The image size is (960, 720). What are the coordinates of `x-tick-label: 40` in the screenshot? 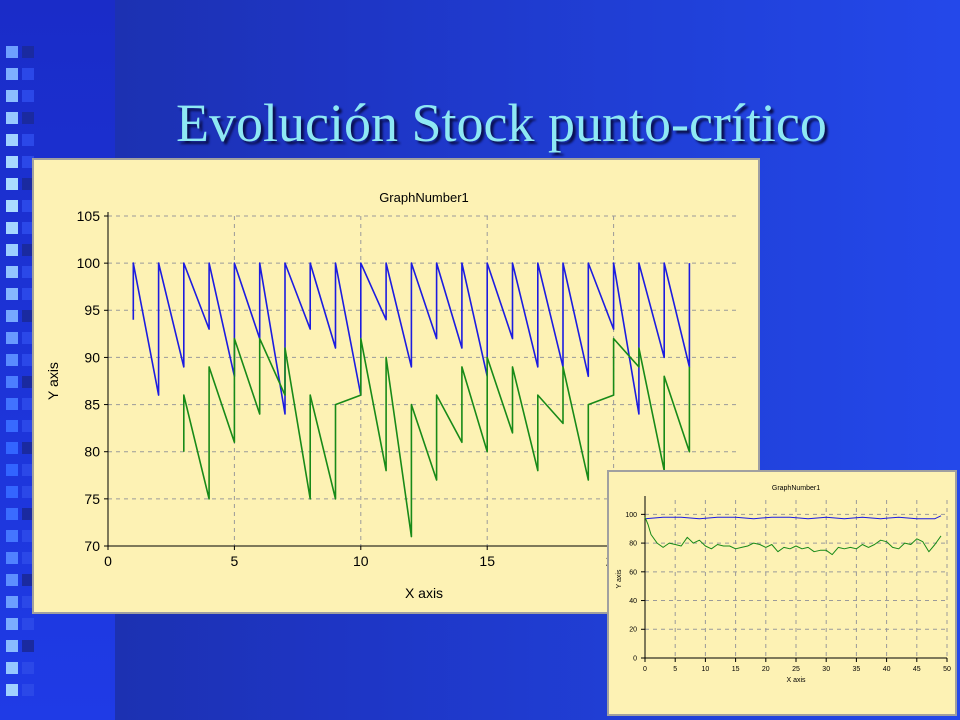 It's located at (887, 669).